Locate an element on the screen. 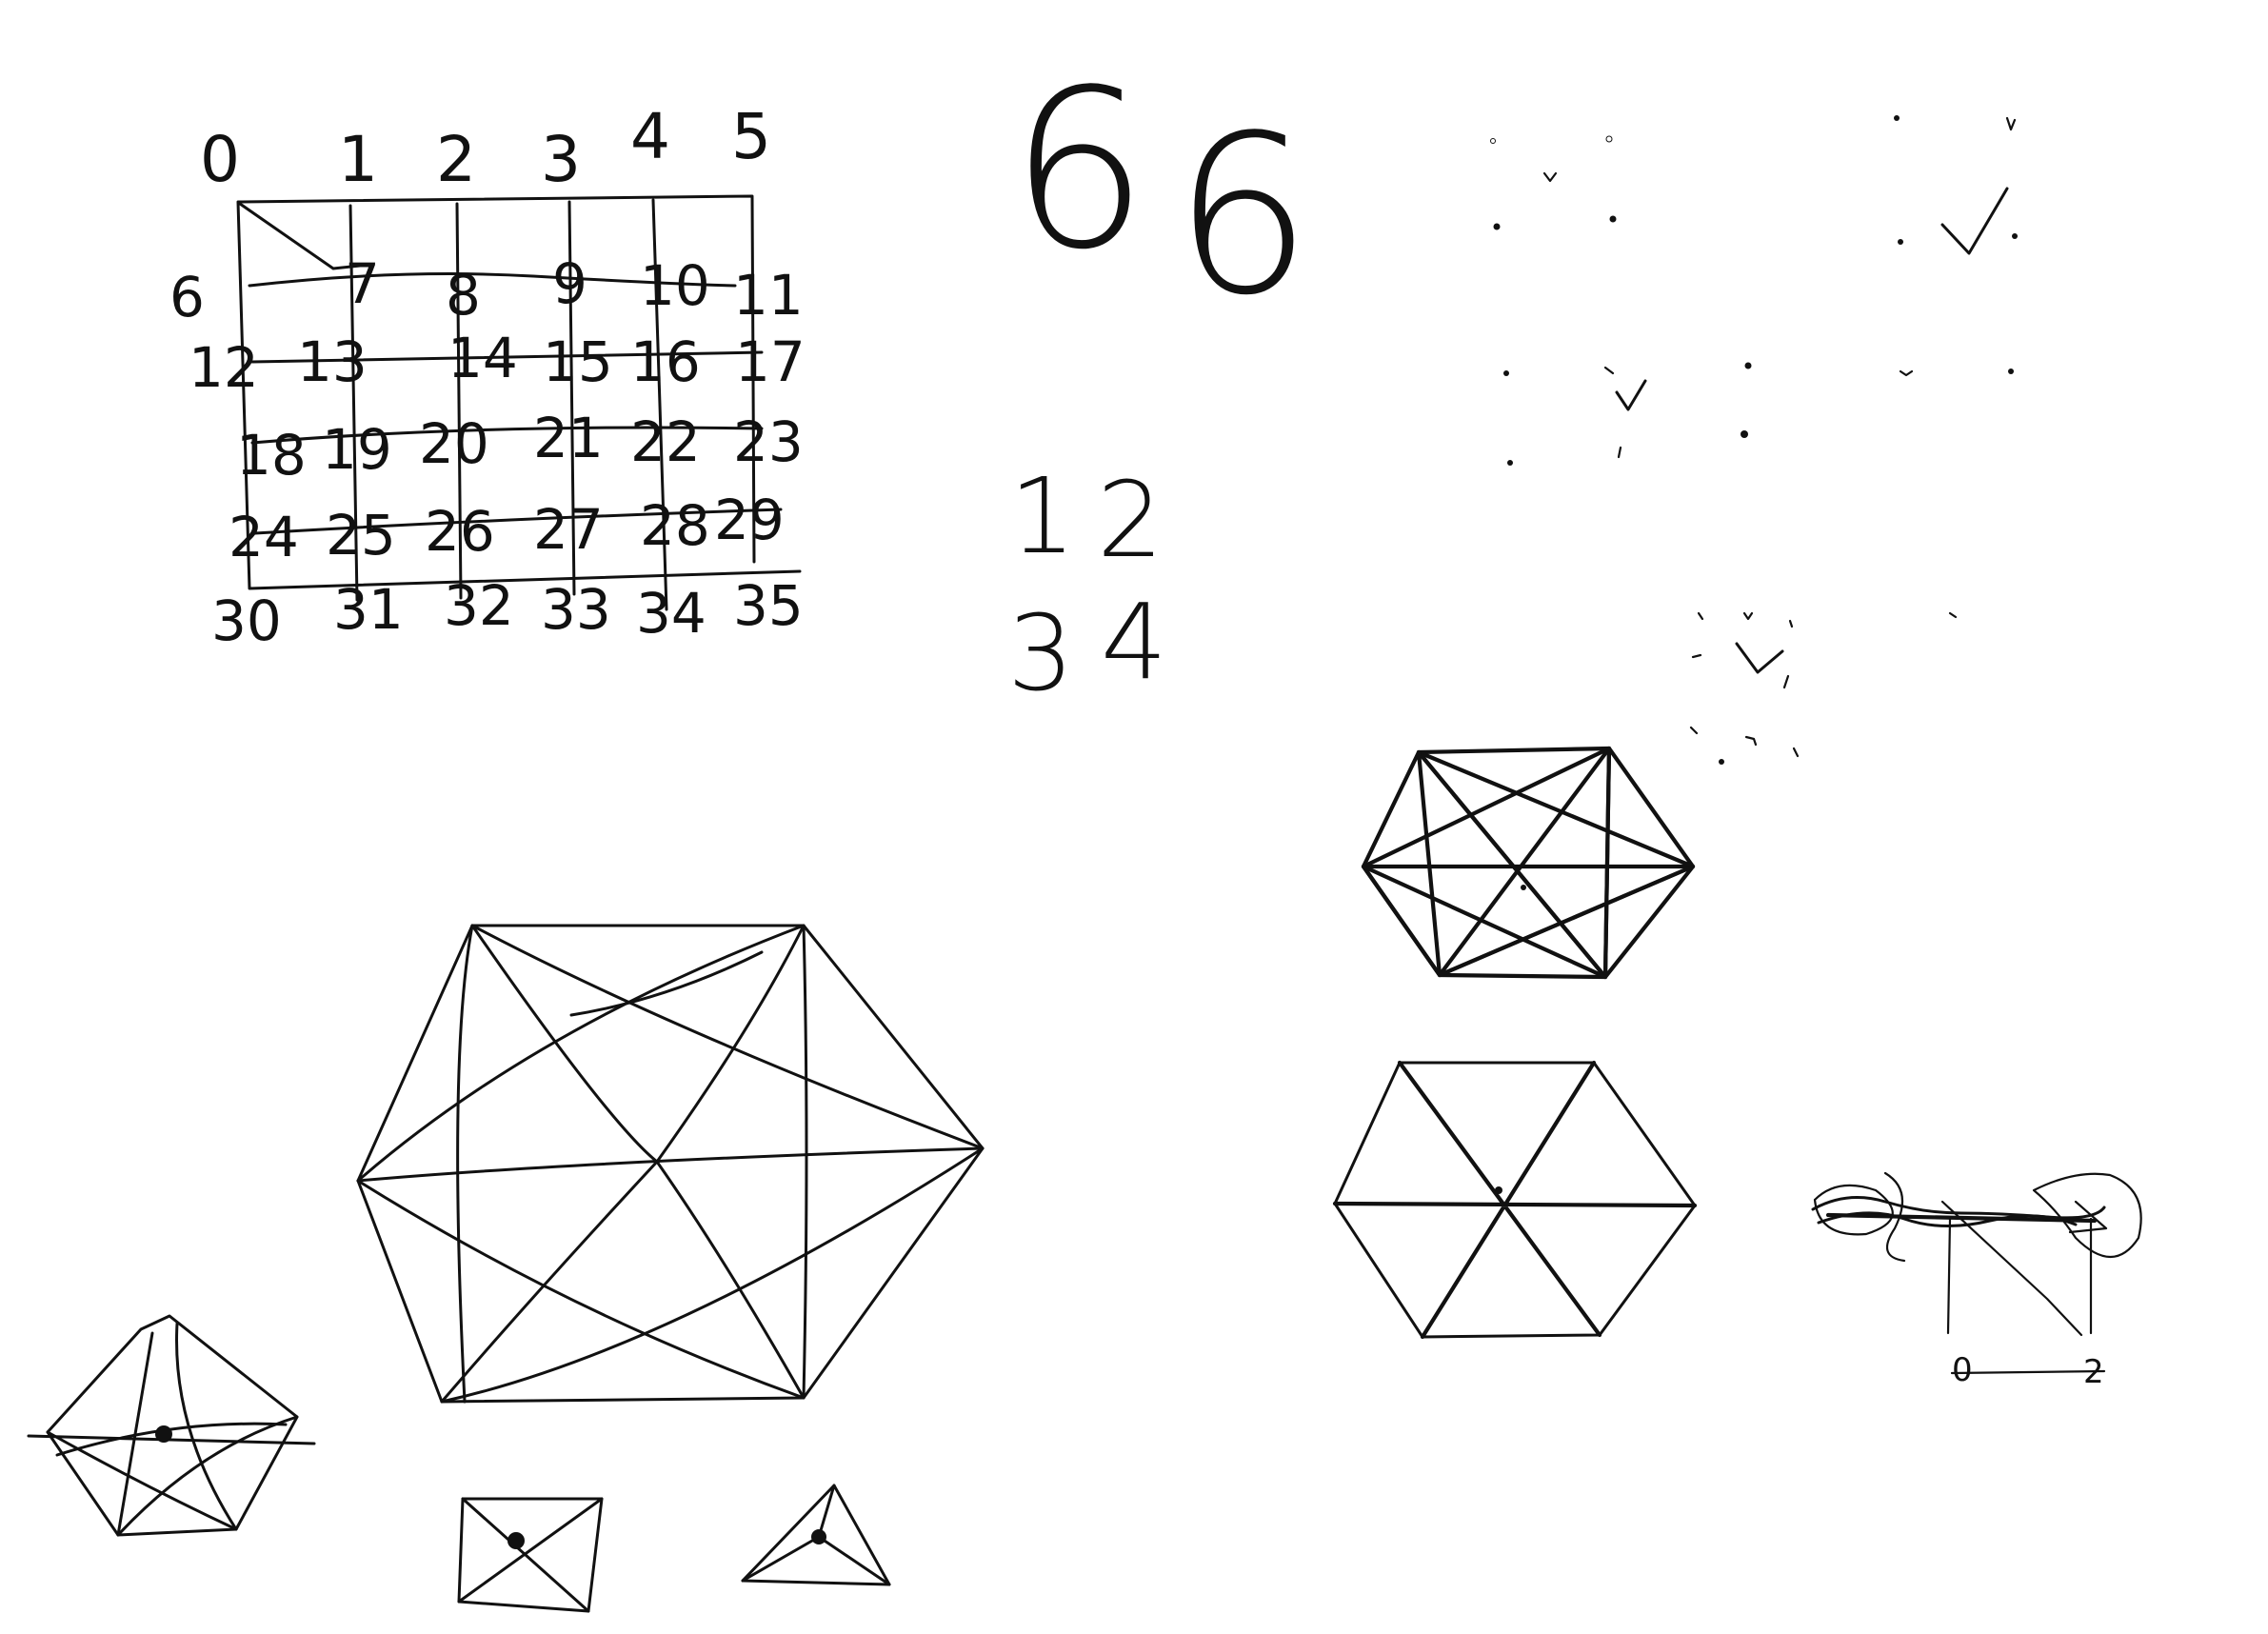 The width and height of the screenshot is (2268, 1634). grid-cell: 9 is located at coordinates (569, 283).